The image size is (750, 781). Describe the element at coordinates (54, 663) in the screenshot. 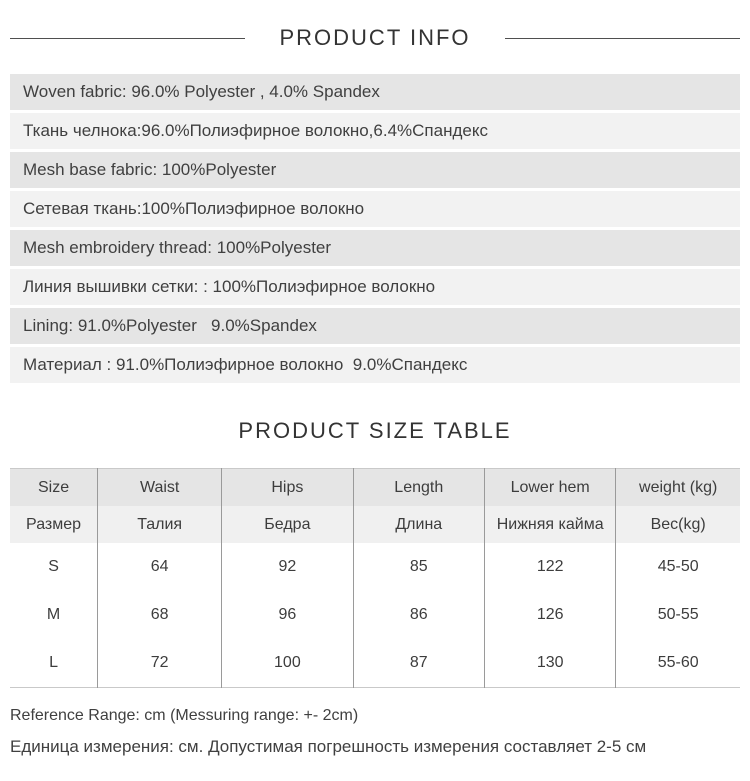

I see `cell-size-l: L` at that location.